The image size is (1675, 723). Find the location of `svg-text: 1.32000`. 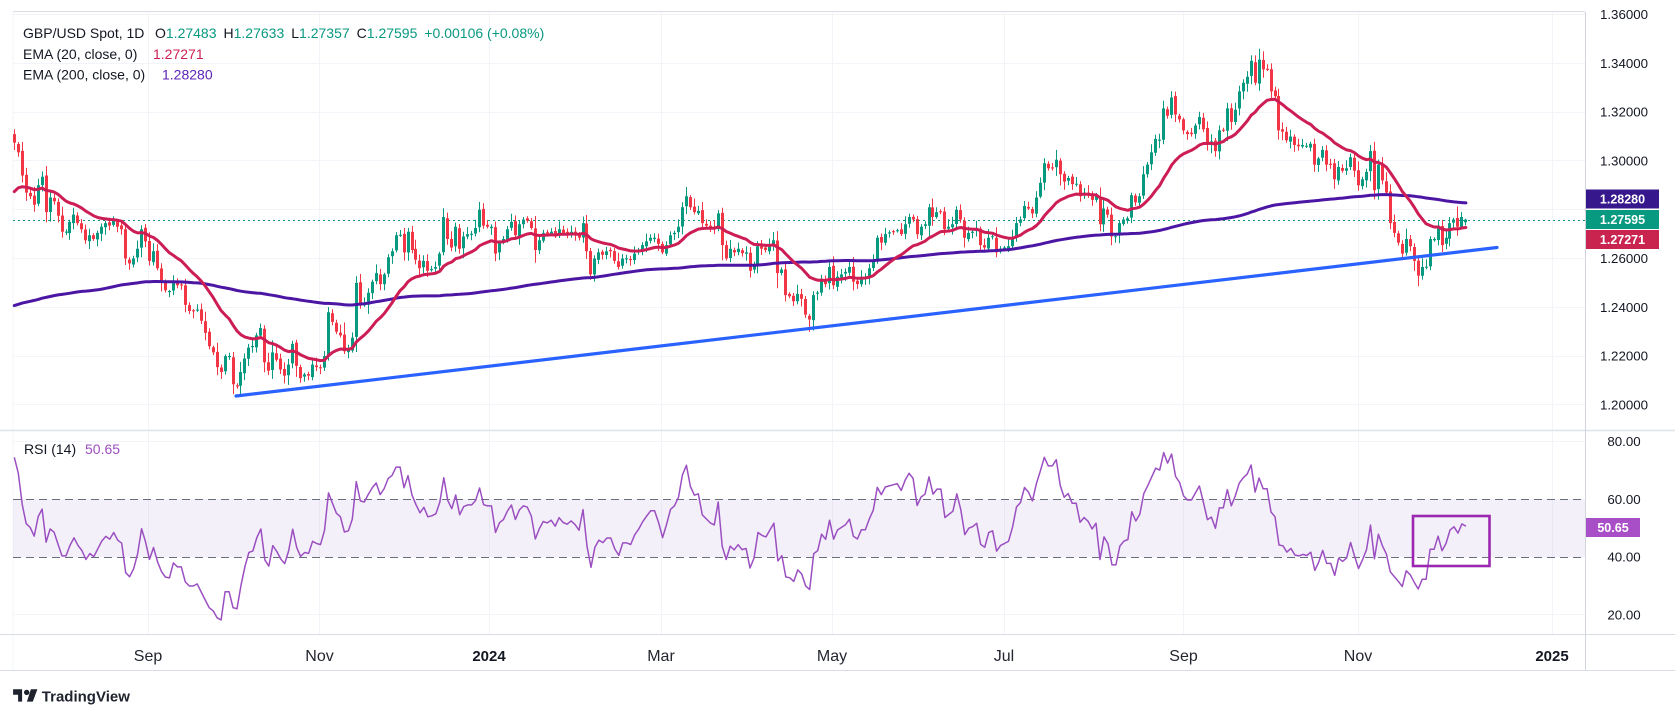

svg-text: 1.32000 is located at coordinates (1624, 112).